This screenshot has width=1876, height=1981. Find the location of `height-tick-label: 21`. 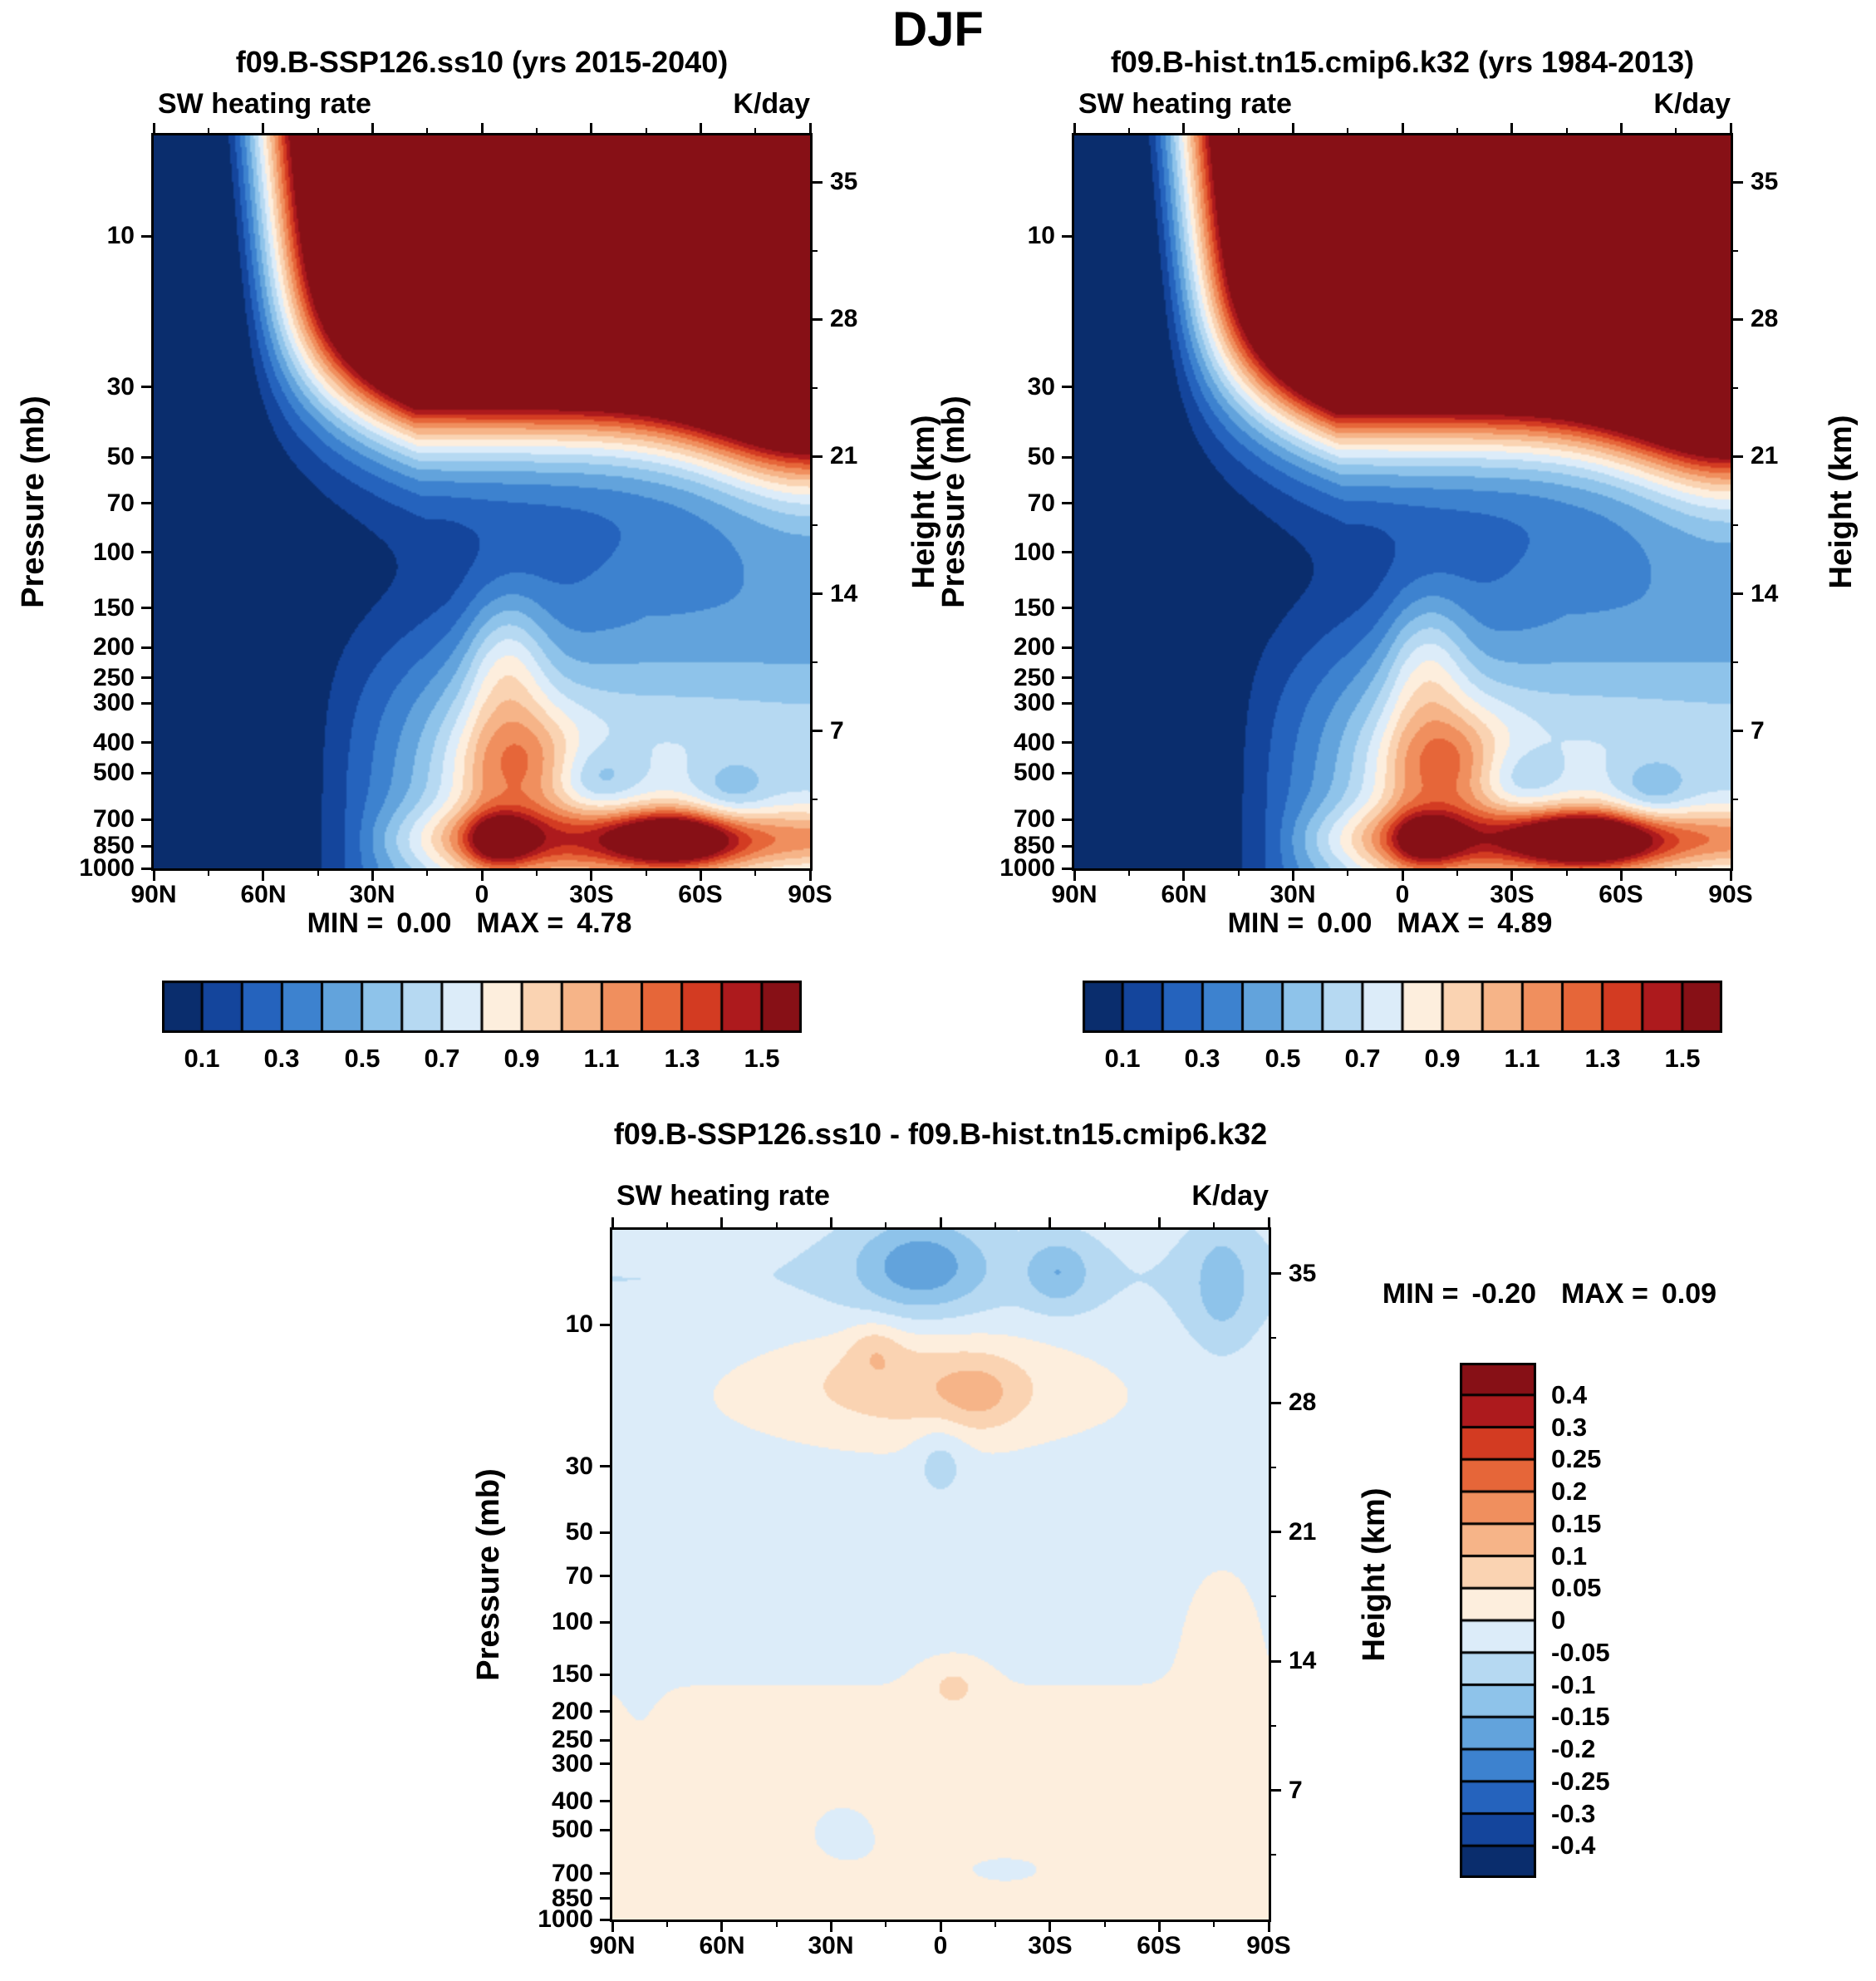

height-tick-label: 21 is located at coordinates (1765, 455).